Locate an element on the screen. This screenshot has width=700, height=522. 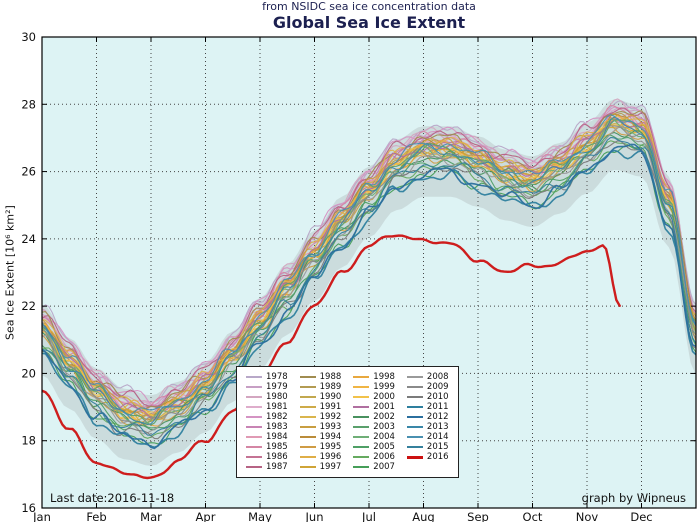
legend-year-label: 1985 is located at coordinates (277, 447).